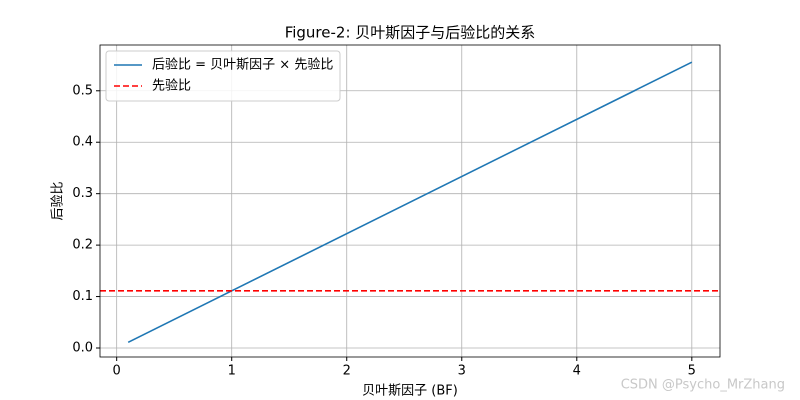  I want to click on legend-label: 后验比 = 贝叶斯因子 × 先验比, so click(242, 65).